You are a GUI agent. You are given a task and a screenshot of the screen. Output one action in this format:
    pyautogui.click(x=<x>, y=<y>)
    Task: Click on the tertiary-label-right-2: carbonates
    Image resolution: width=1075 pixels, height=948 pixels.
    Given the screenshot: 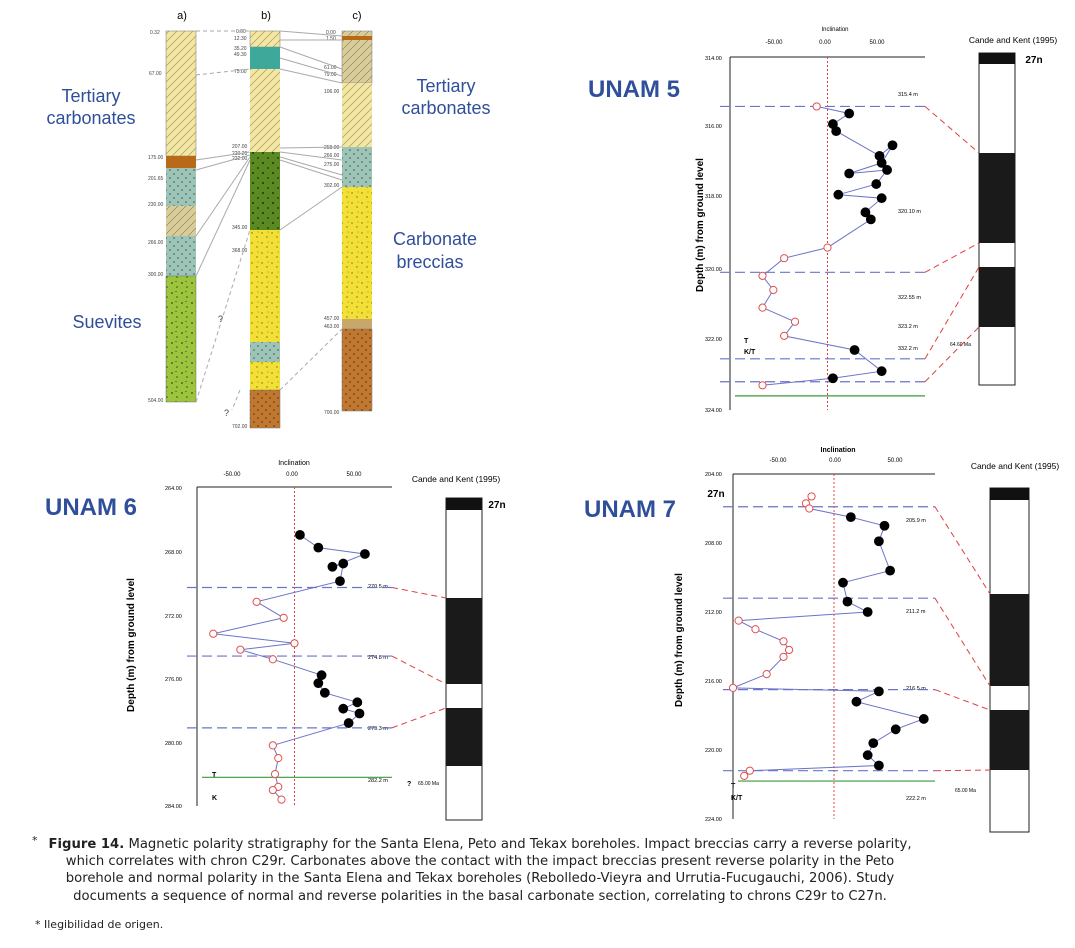 What is the action you would take?
    pyautogui.click(x=445, y=108)
    